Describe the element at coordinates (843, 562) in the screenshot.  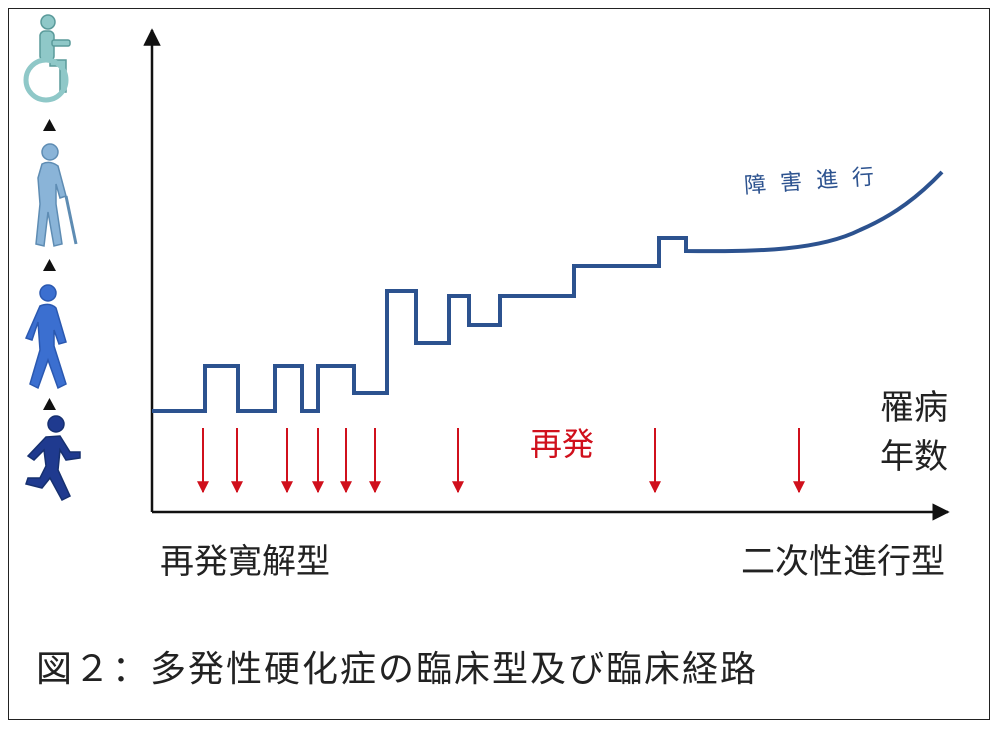
I see `secondary-progressive-label: 二次性進行型` at that location.